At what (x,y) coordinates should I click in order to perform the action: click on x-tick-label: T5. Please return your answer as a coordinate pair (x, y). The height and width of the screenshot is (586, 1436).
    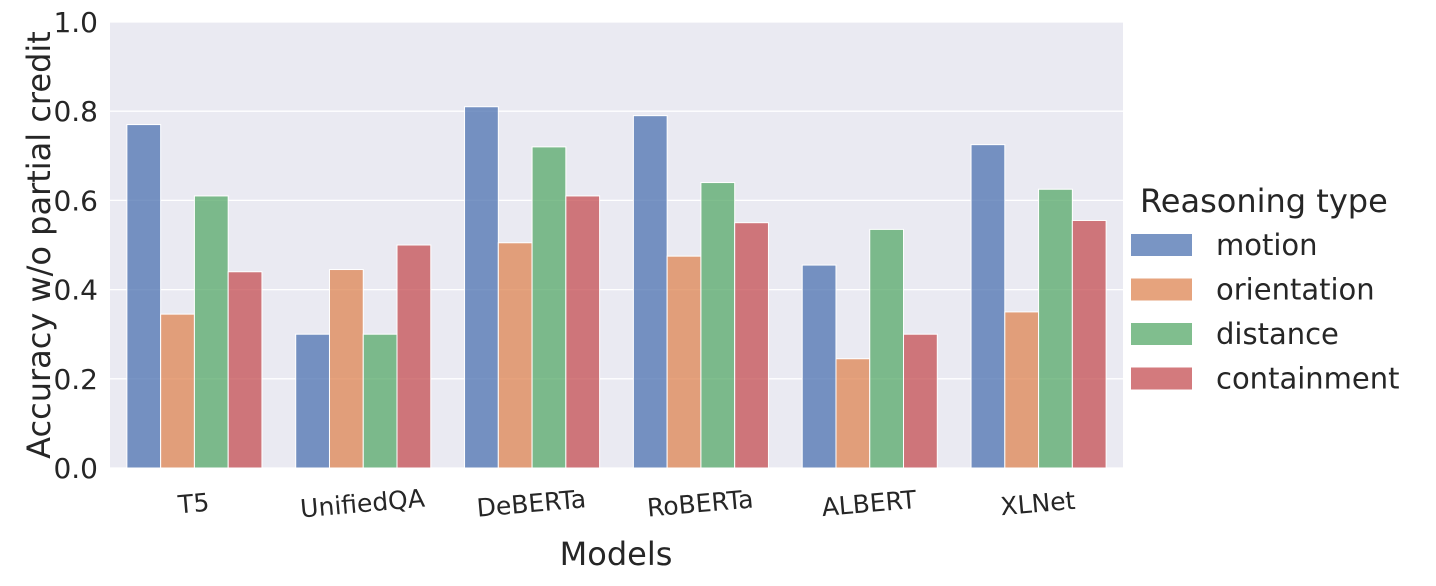
    Looking at the image, I should click on (193, 504).